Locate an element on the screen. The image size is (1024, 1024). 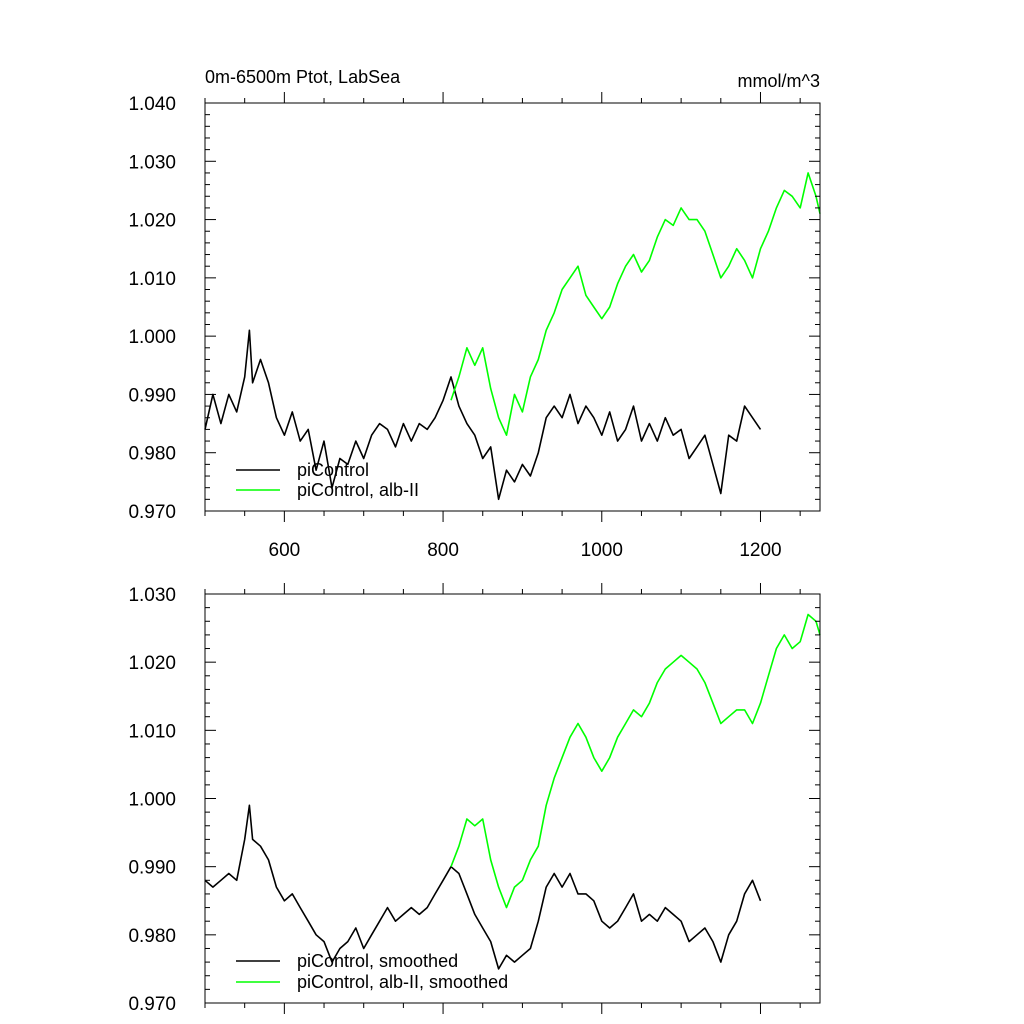
top-title-left: 0m-6500m Ptot, LabSea is located at coordinates (303, 77).